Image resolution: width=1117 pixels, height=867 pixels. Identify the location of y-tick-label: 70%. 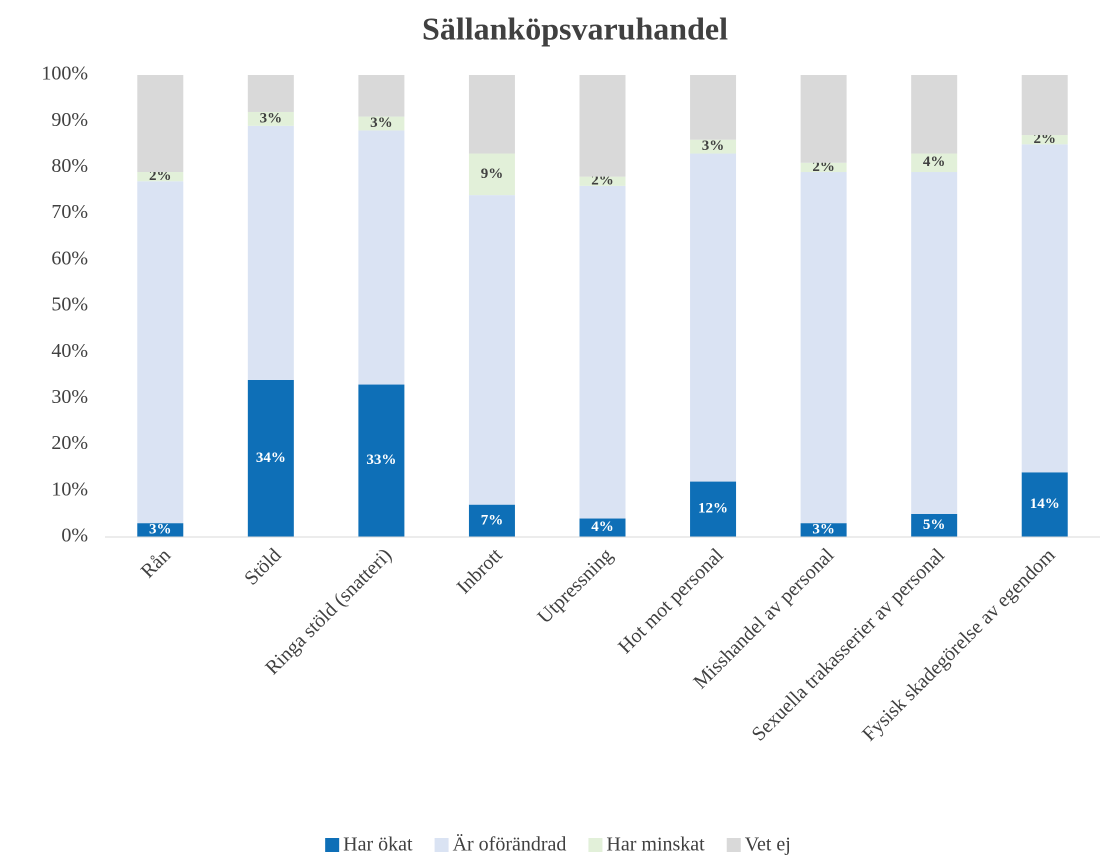
(69, 212).